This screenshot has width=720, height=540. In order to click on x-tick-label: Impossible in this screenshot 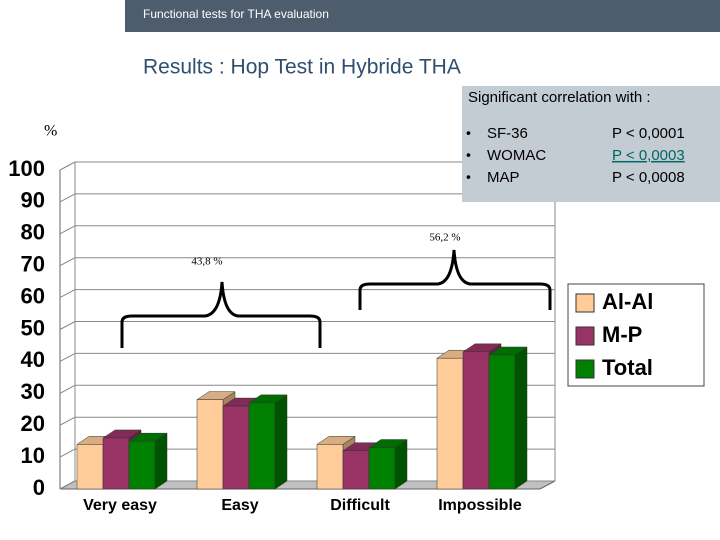, I will do `click(480, 505)`.